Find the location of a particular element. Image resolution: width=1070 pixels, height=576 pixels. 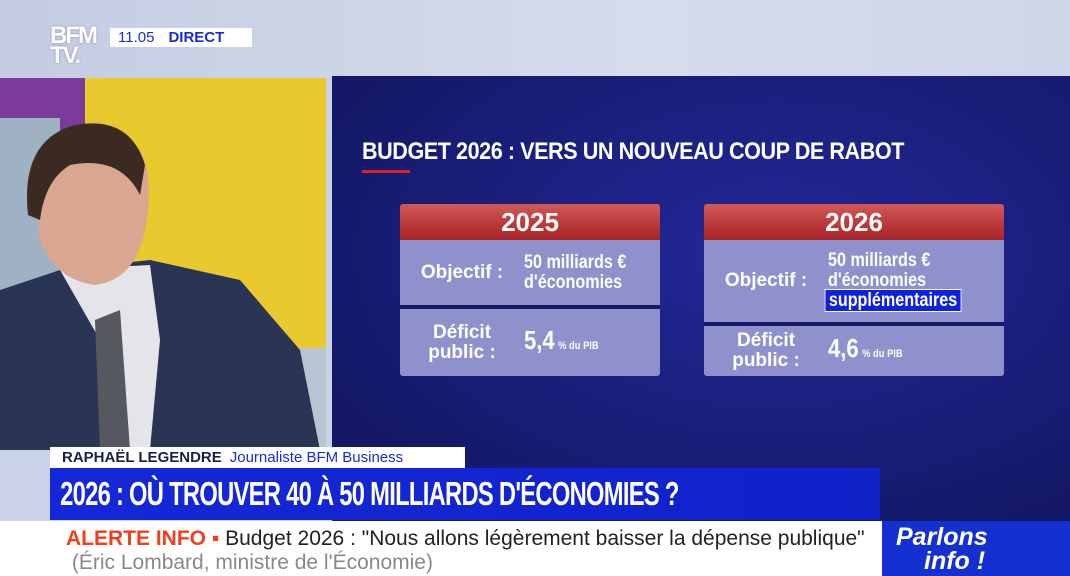

deficit-value: 4,6 is located at coordinates (843, 348).